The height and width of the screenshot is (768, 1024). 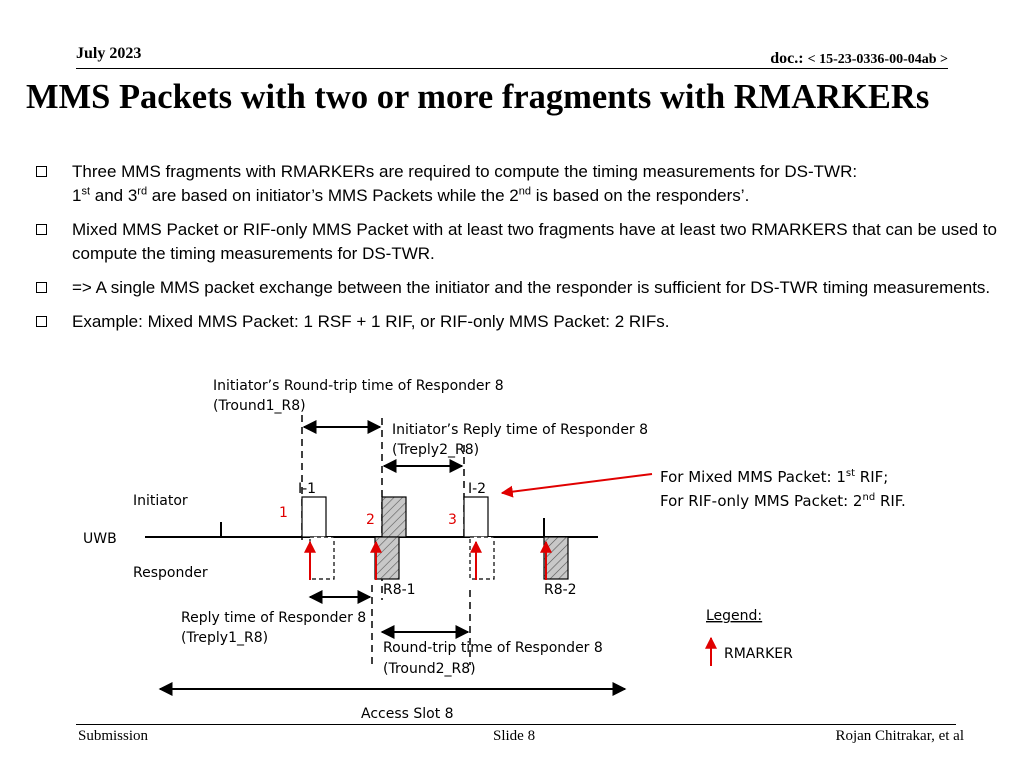 I want to click on header-doc-id: doc.: < 15-23-0336-00-04ab >, so click(x=859, y=59).